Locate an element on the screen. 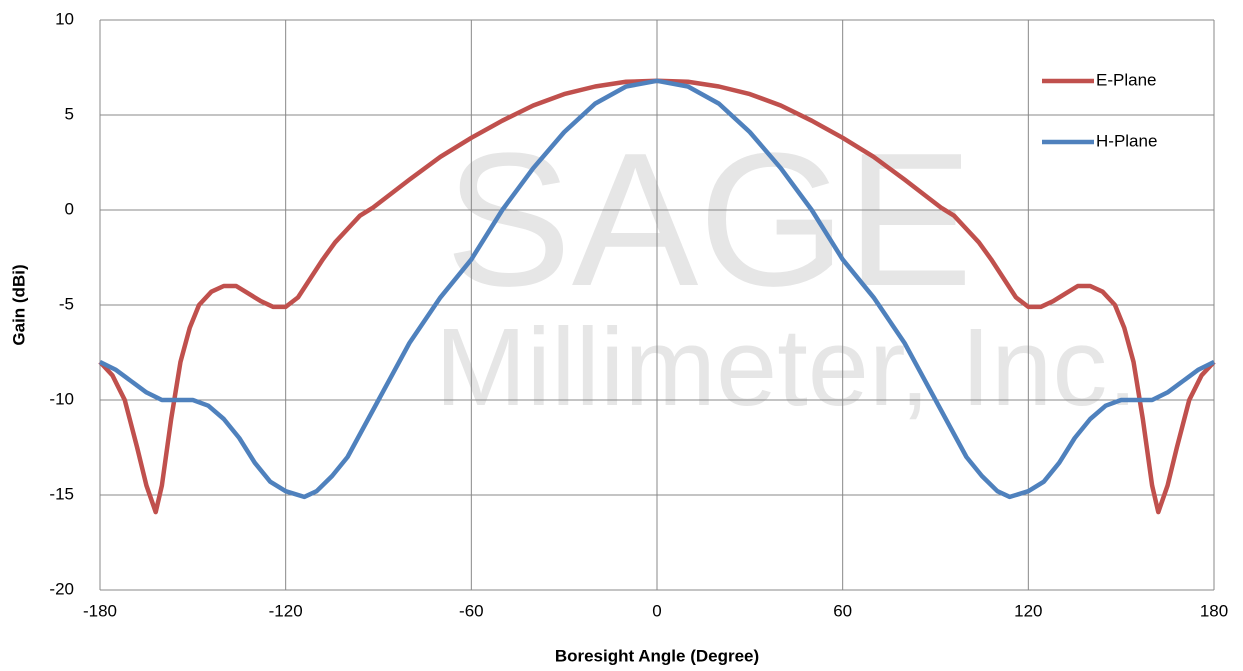 The width and height of the screenshot is (1243, 671). x-tick-label: -60 is located at coordinates (471, 610).